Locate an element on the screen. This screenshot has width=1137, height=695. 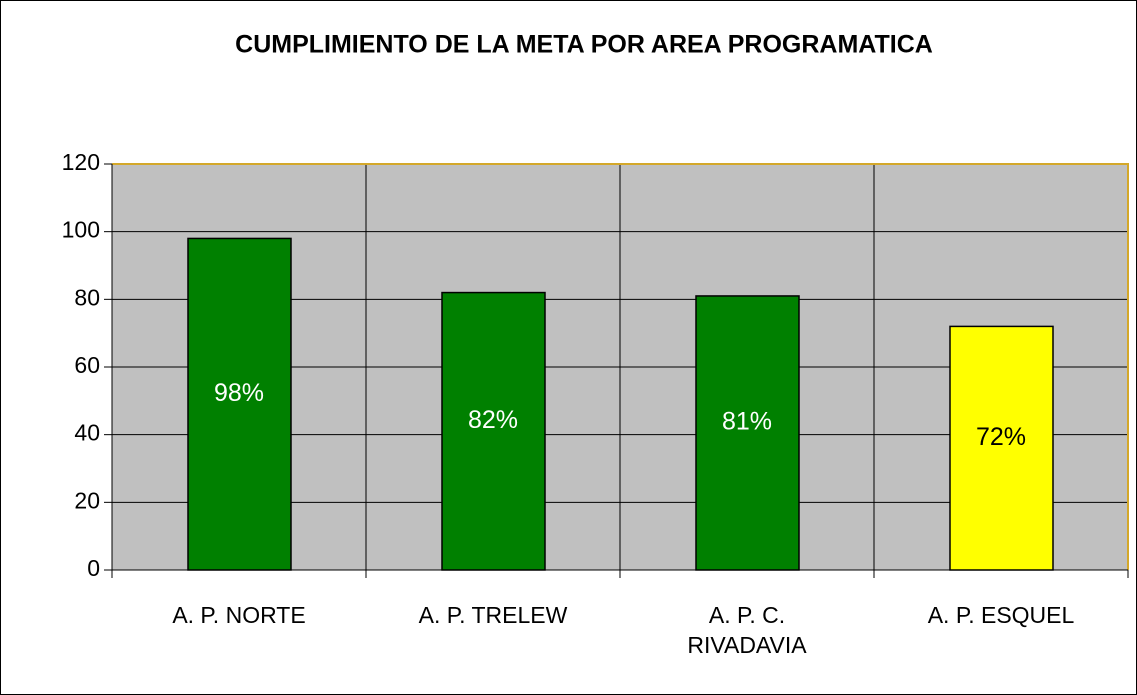
y-tick-label: 0 is located at coordinates (93, 568).